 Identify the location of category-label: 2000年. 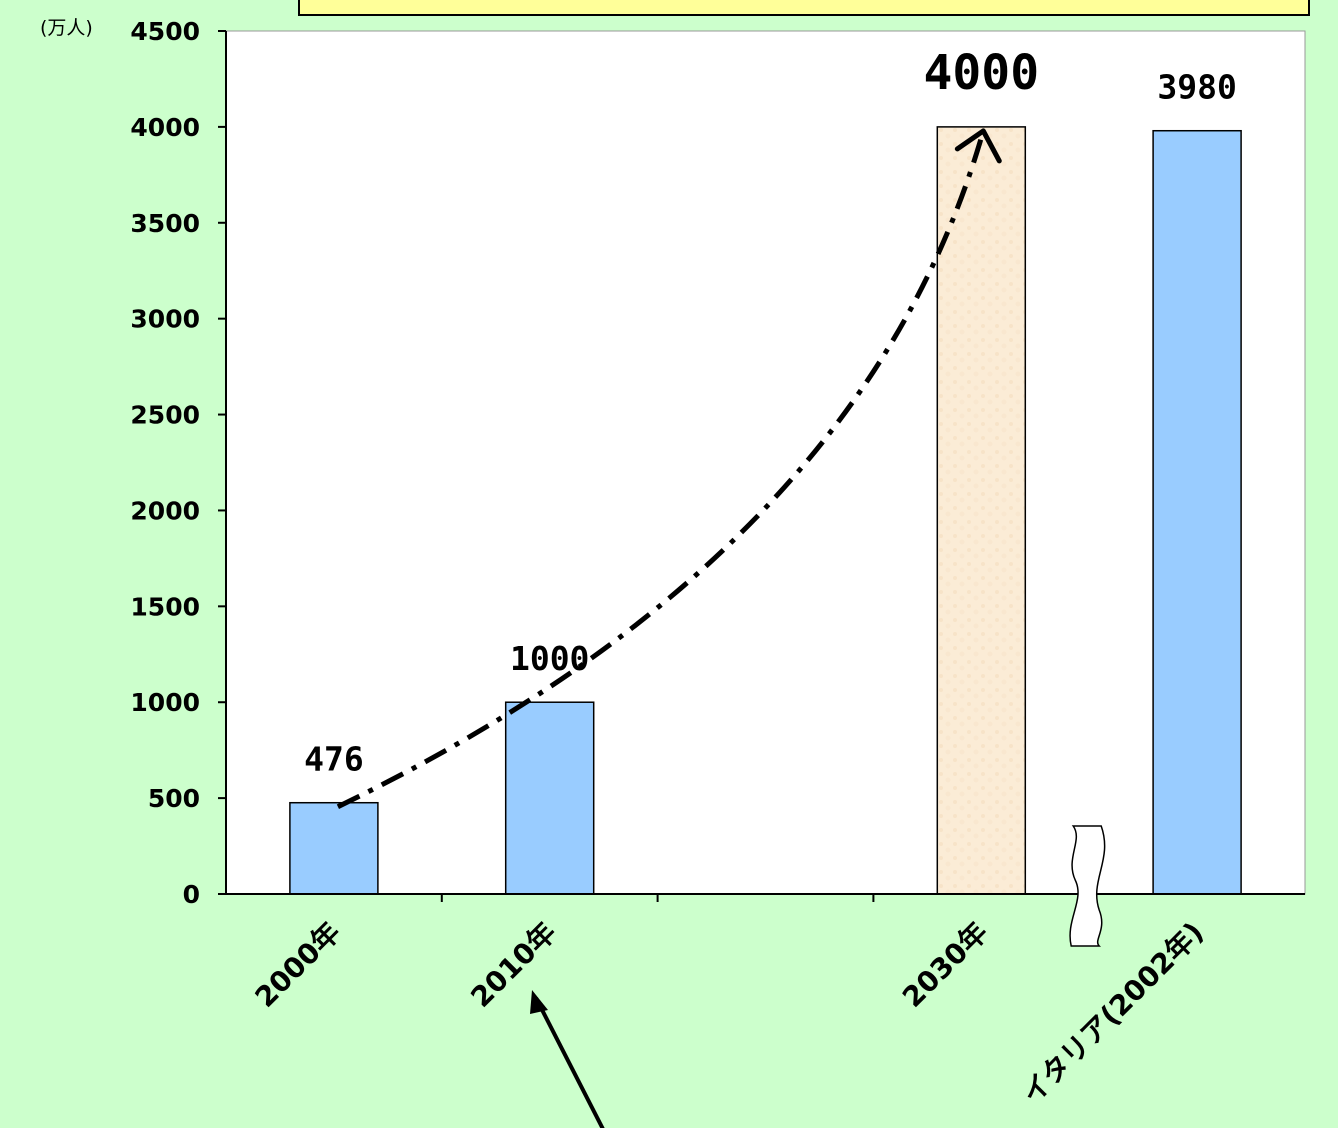
(298, 965).